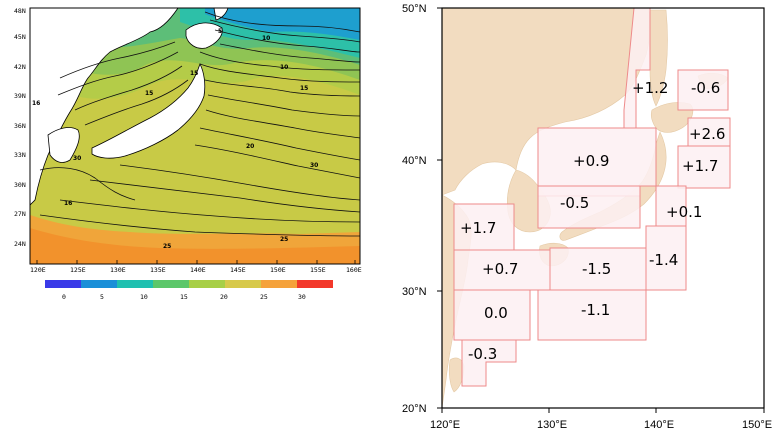  I want to click on colorbar-tick: 25, so click(264, 296).